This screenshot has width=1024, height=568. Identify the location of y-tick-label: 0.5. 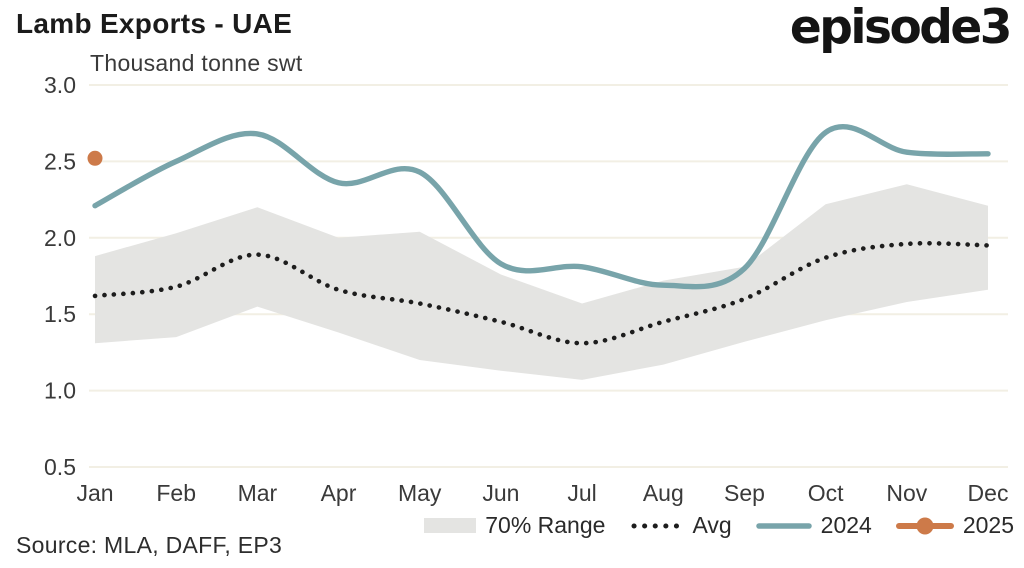
(60, 467).